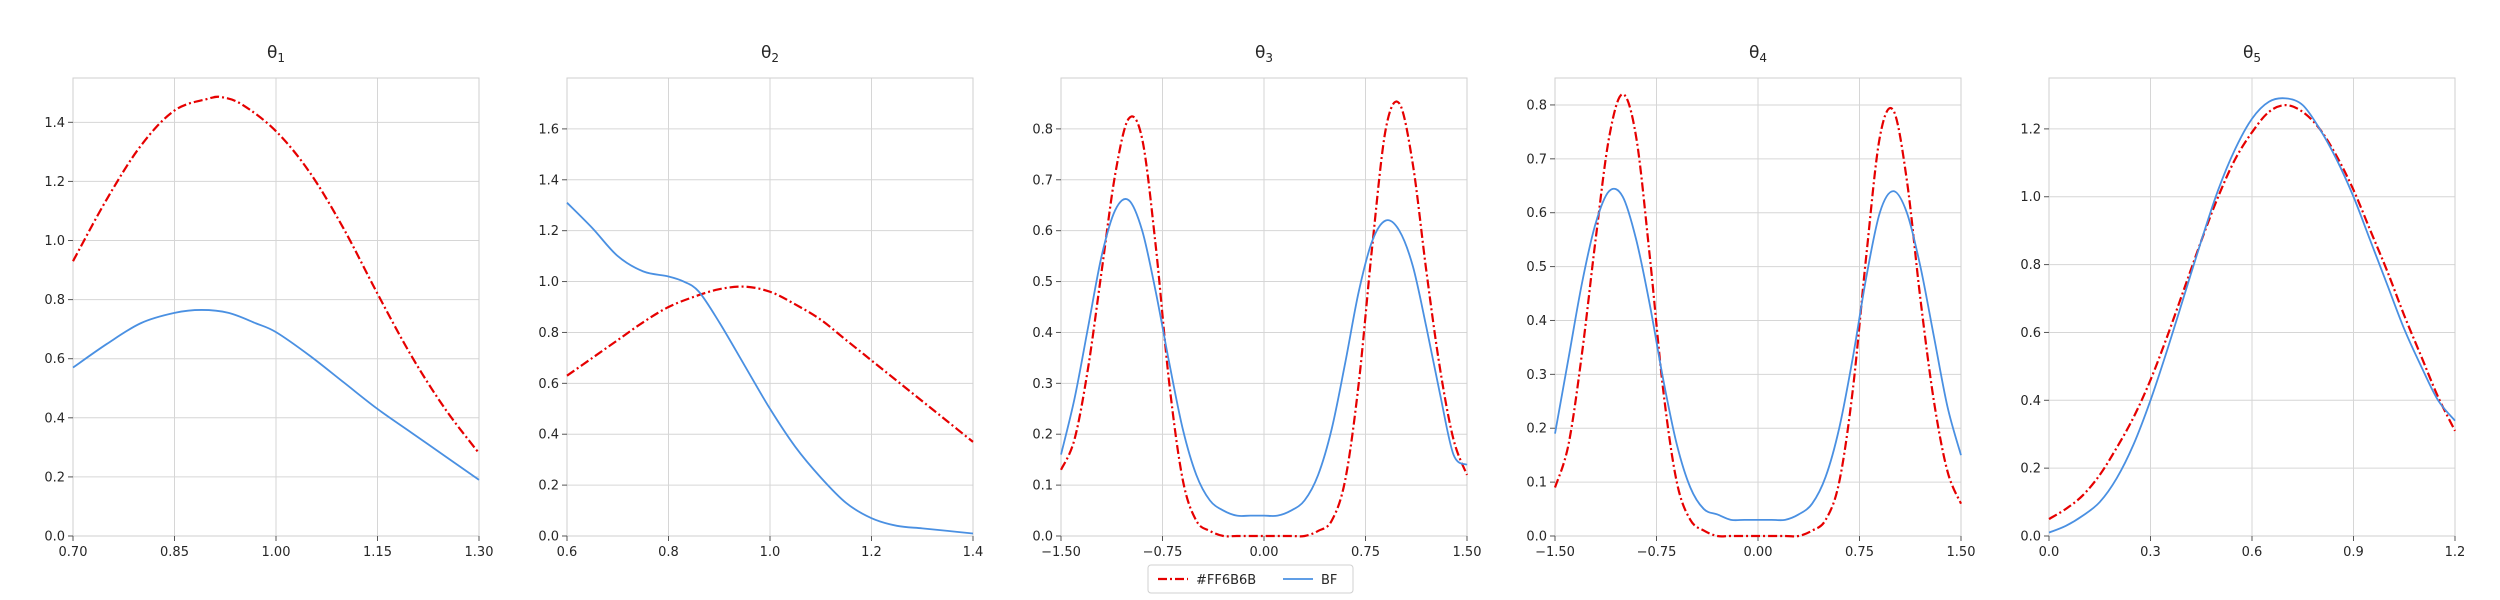 The width and height of the screenshot is (2500, 600). Describe the element at coordinates (770, 552) in the screenshot. I see `x-tick-label: 1.0` at that location.